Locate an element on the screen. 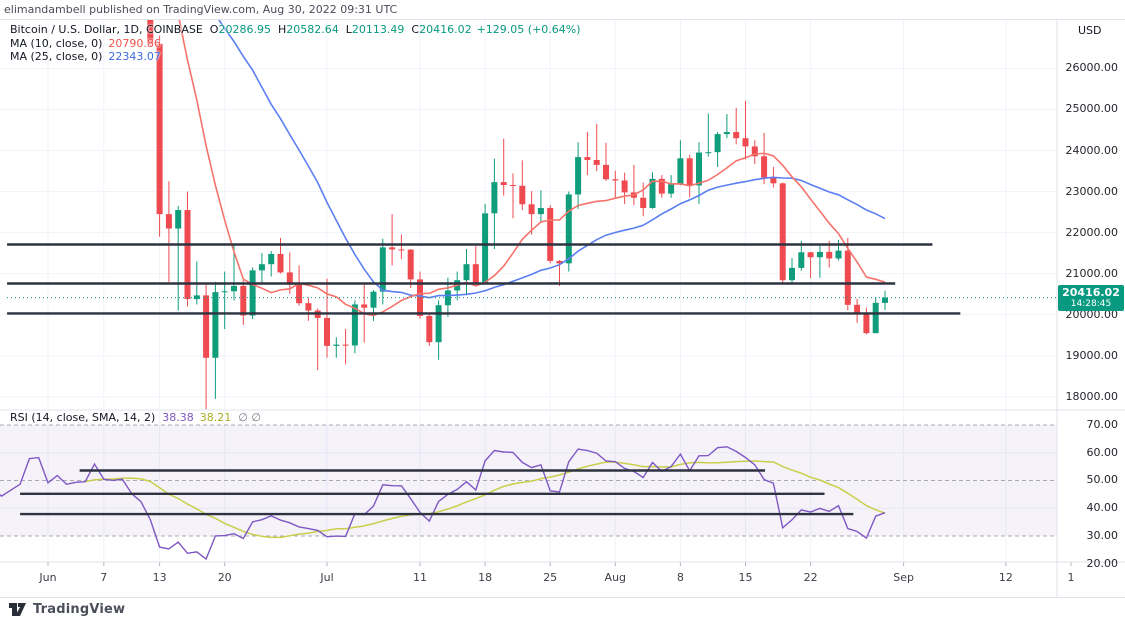  ma25-legend-row: MA (25, close, 0) 22343.07 is located at coordinates (295, 57).